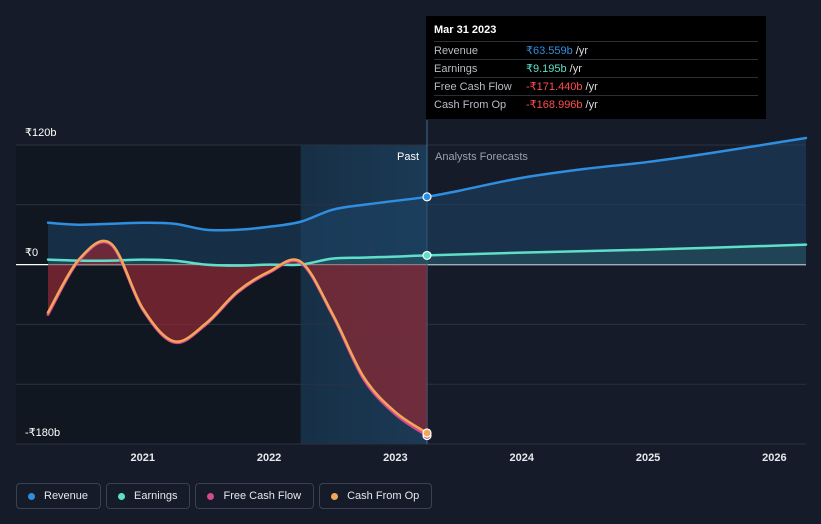  What do you see at coordinates (481, 157) in the screenshot?
I see `forecast-label: Analysts Forecasts` at bounding box center [481, 157].